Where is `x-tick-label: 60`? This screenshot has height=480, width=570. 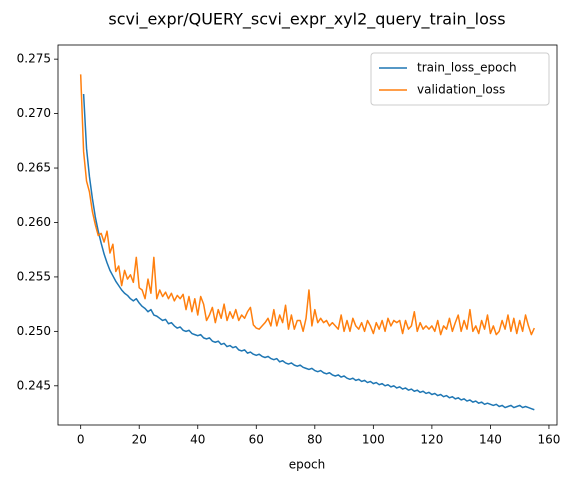 x-tick-label: 60 is located at coordinates (256, 440).